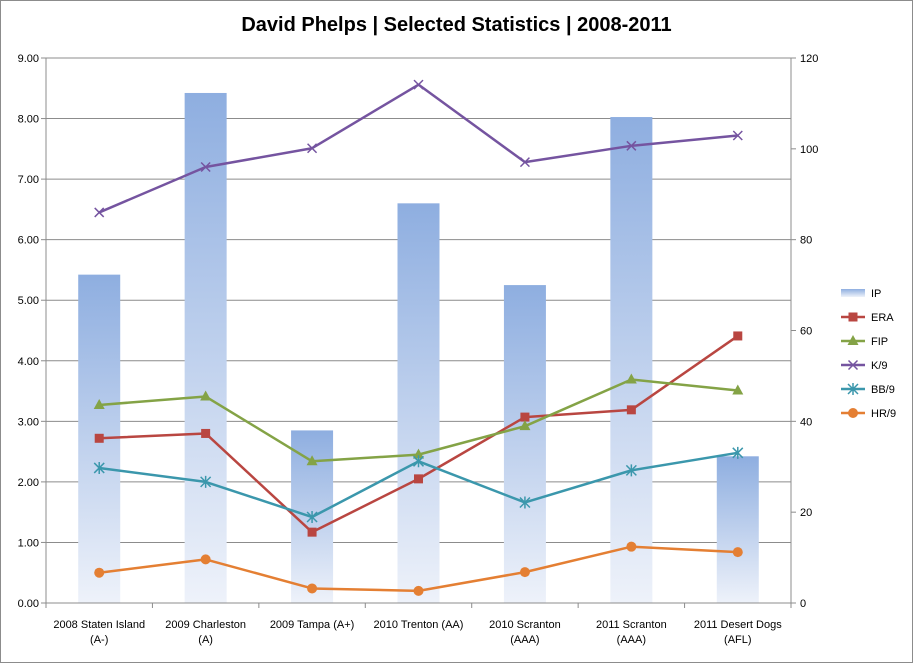  I want to click on x-category-label: 2011 Desert Dogs (AFL), so click(738, 632).